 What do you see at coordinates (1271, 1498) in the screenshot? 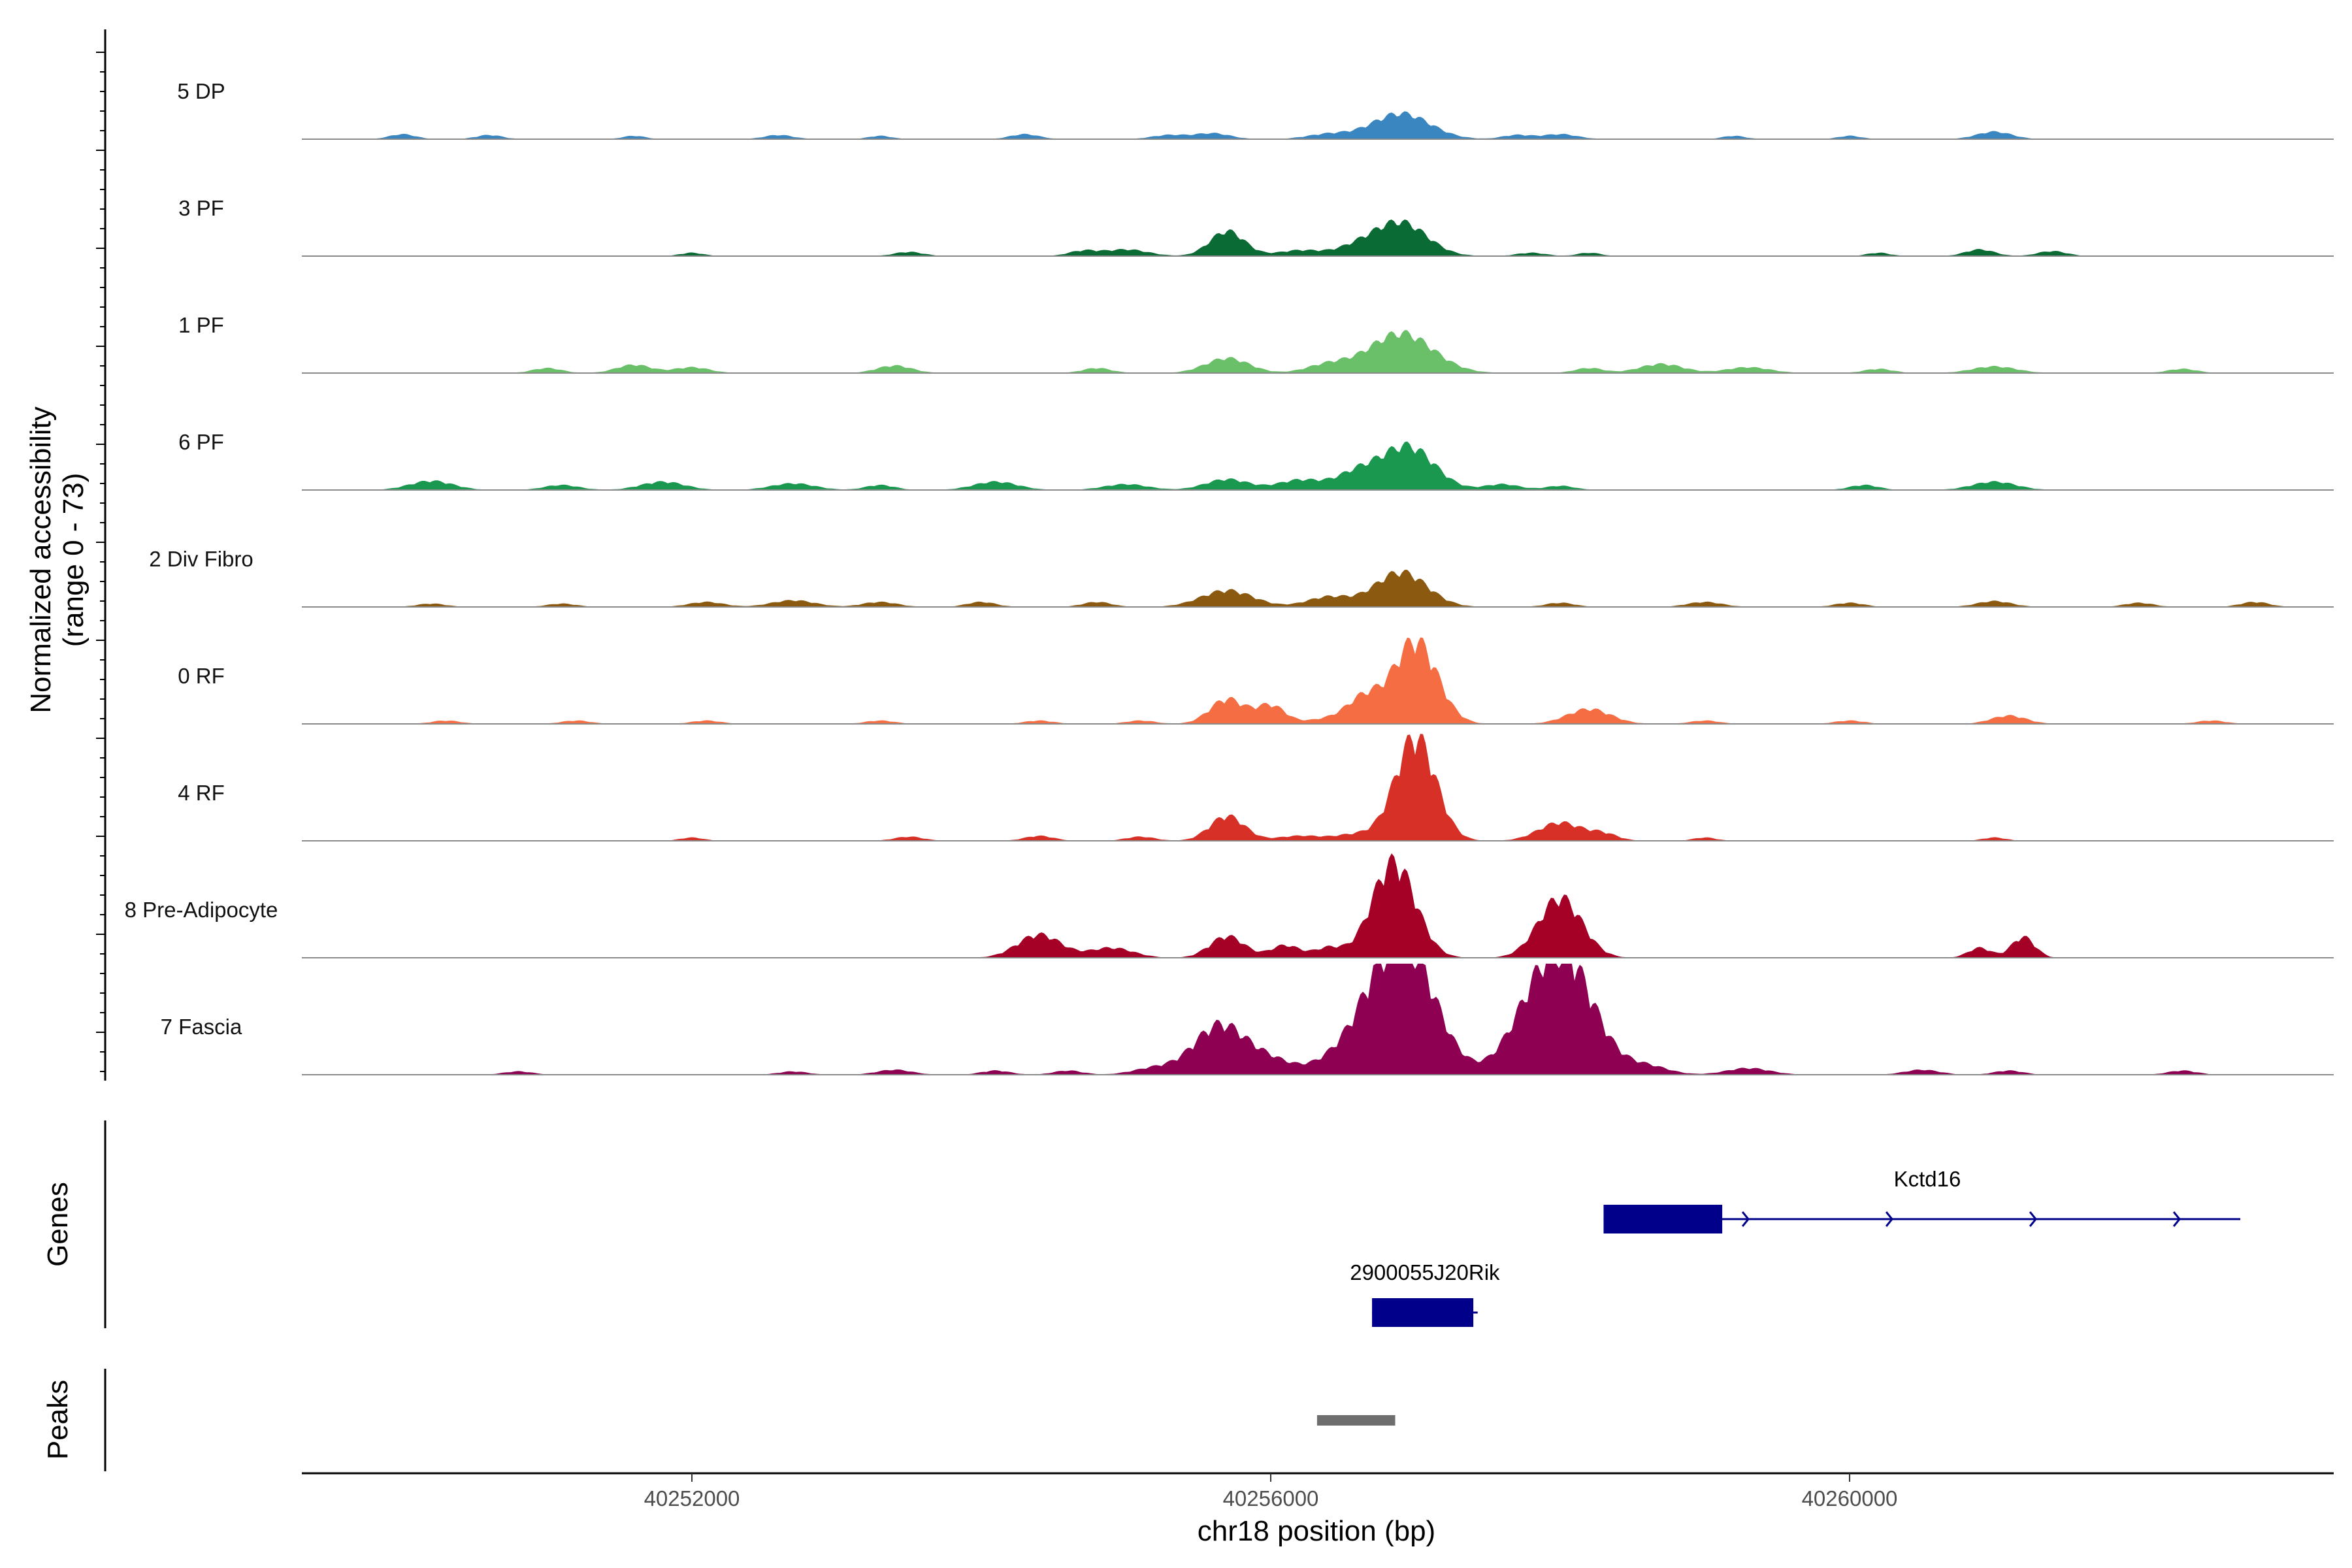
I see `x-tick-label: 40256000` at bounding box center [1271, 1498].